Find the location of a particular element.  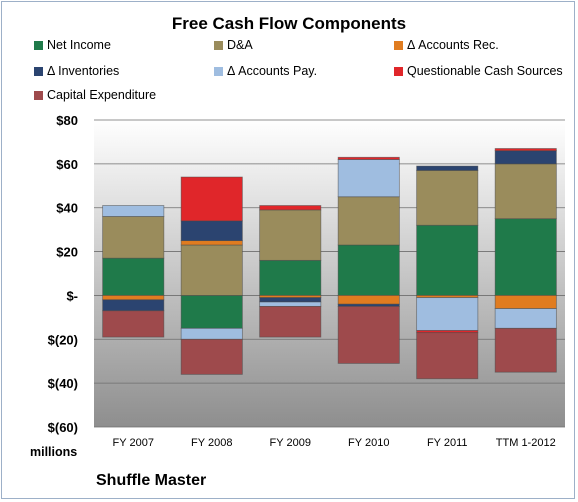

y-tick-label: $(40) is located at coordinates (63, 383).